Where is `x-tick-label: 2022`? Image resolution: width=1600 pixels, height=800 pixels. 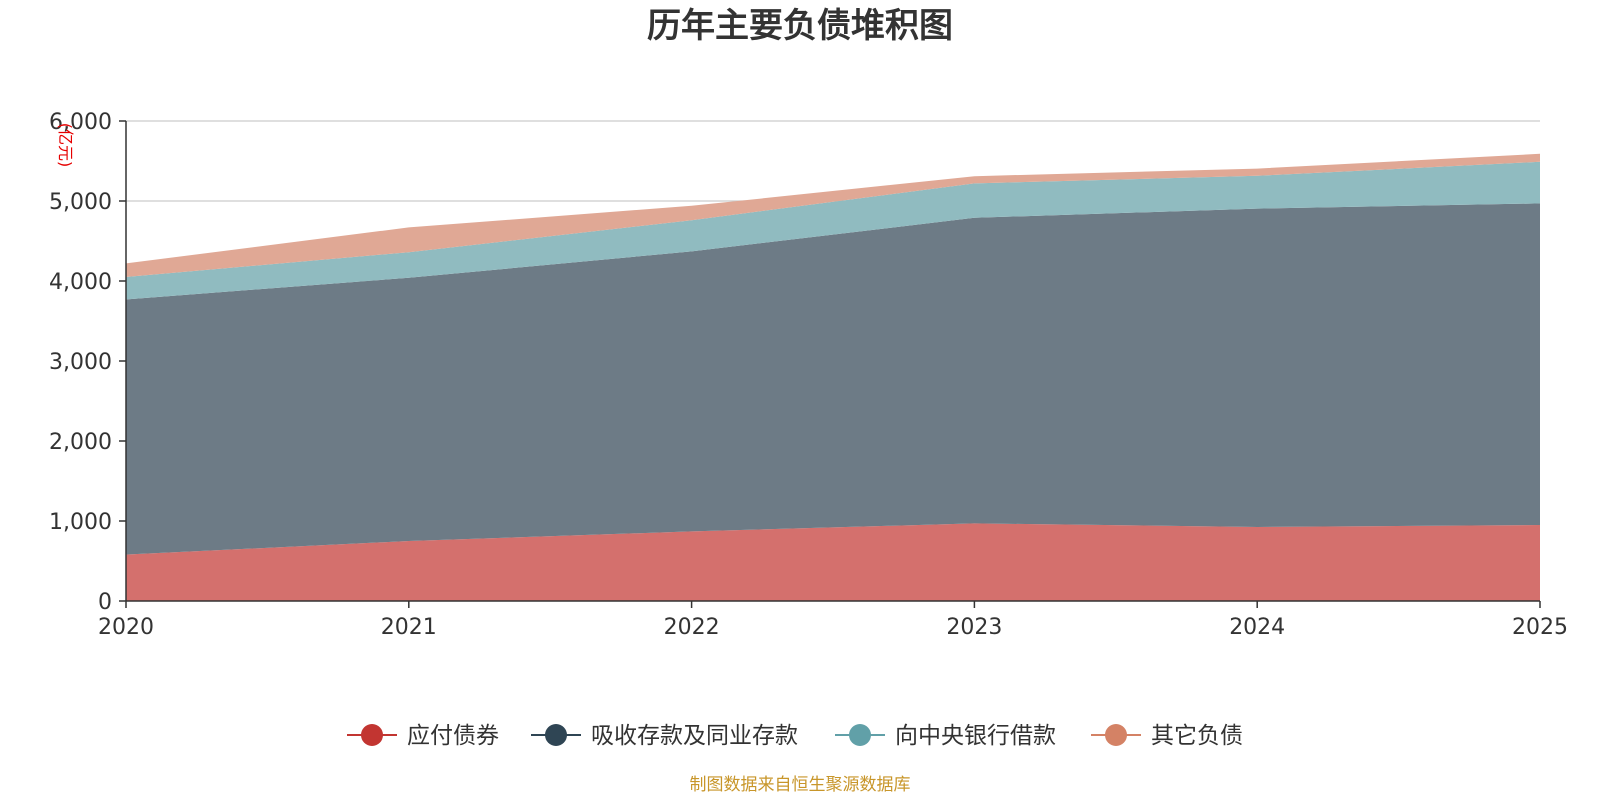 x-tick-label: 2022 is located at coordinates (692, 627).